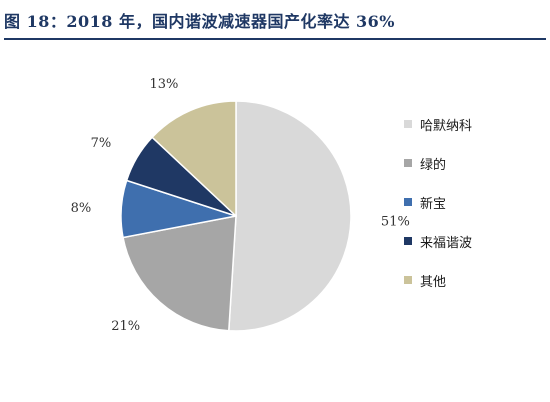  What do you see at coordinates (474, 164) in the screenshot?
I see `legend-item-lvdi: 绿的` at bounding box center [474, 164].